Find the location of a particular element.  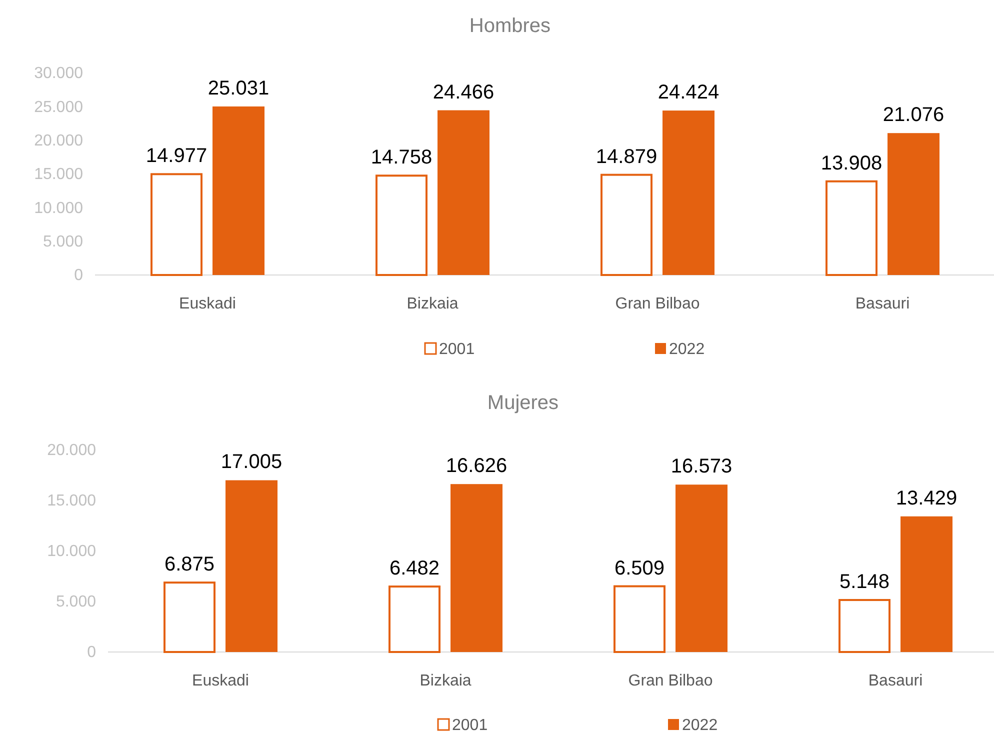

data-label: 13.429 is located at coordinates (927, 498).